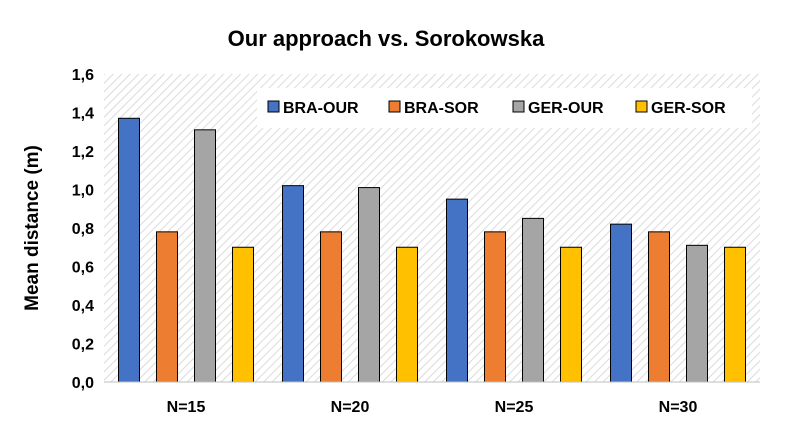  I want to click on legend-label-bra-our: BRA-OUR, so click(321, 108).